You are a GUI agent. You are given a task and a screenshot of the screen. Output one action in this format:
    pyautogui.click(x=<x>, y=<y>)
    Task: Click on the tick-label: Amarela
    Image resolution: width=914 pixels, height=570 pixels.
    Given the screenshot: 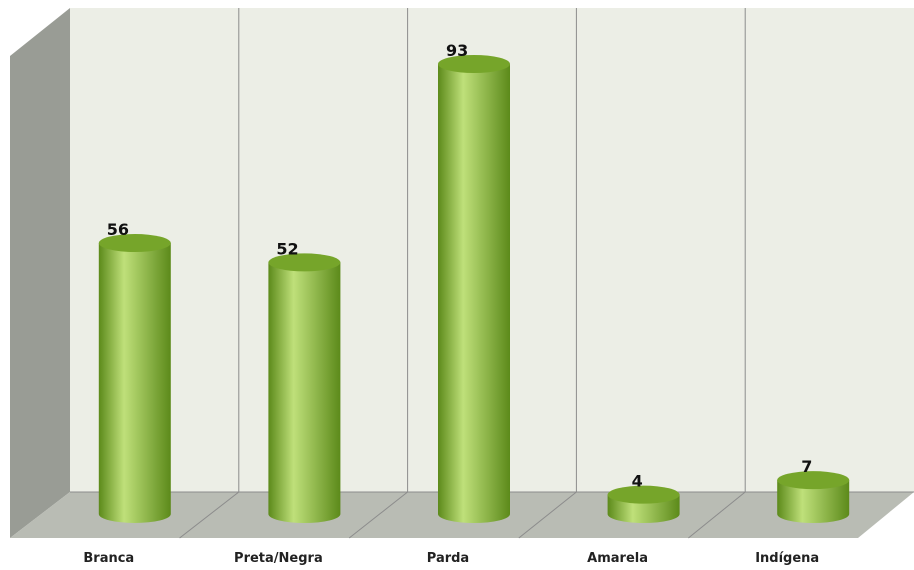 What is the action you would take?
    pyautogui.click(x=617, y=558)
    